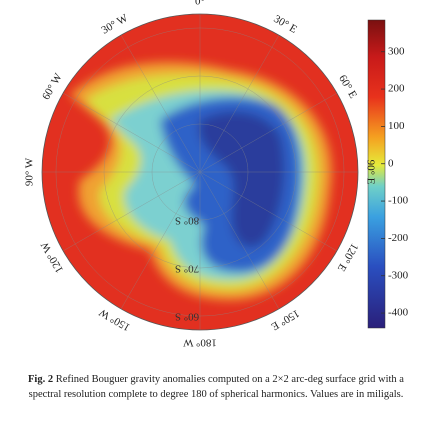 This screenshot has width=431, height=428. What do you see at coordinates (285, 24) in the screenshot?
I see `longitude-label: 30° E` at bounding box center [285, 24].